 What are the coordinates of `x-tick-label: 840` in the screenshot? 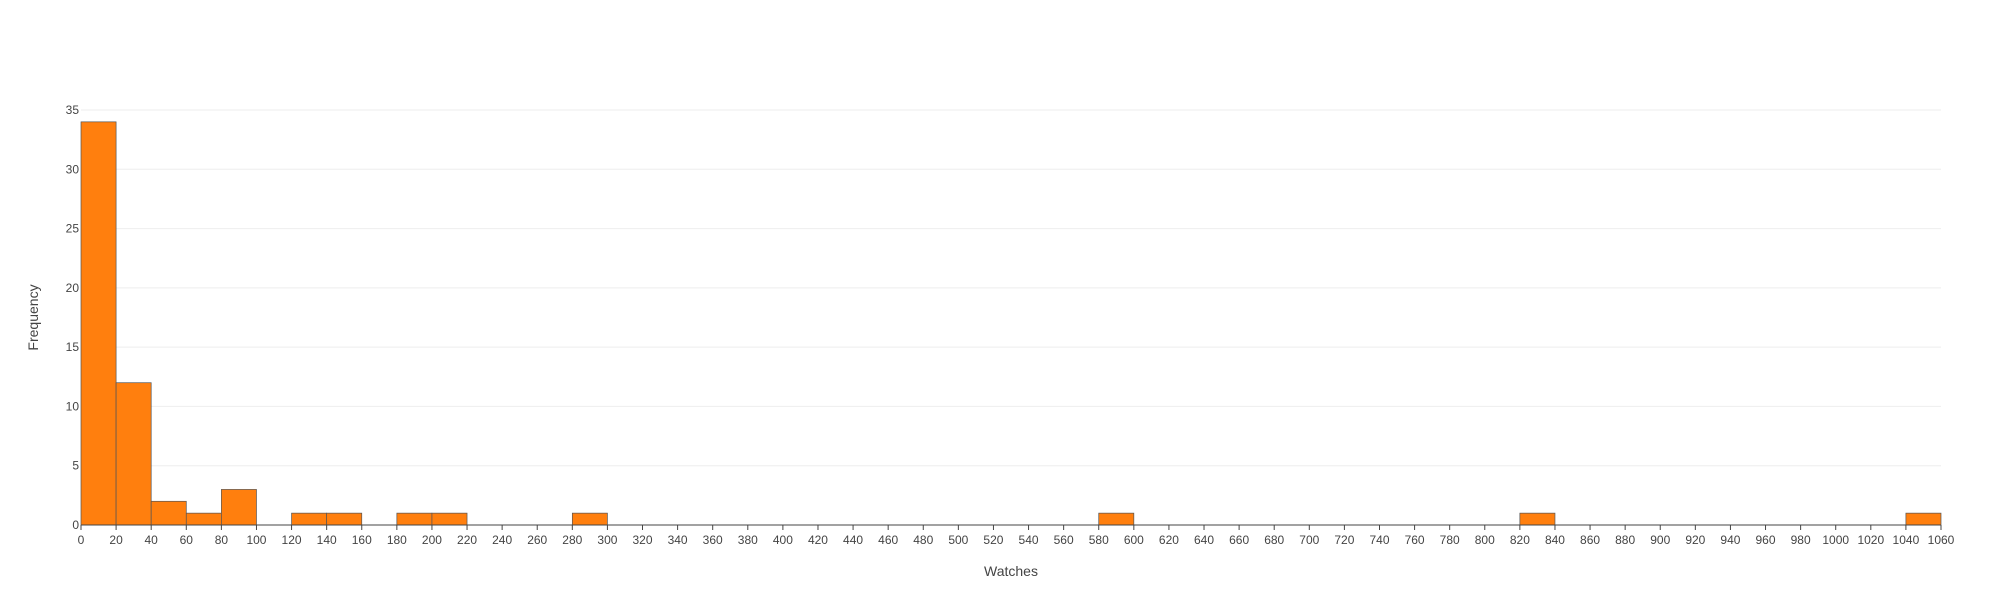 It's located at (1555, 540).